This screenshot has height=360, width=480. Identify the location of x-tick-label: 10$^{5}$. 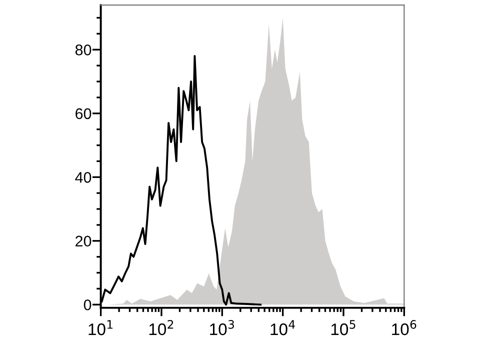
(343, 328).